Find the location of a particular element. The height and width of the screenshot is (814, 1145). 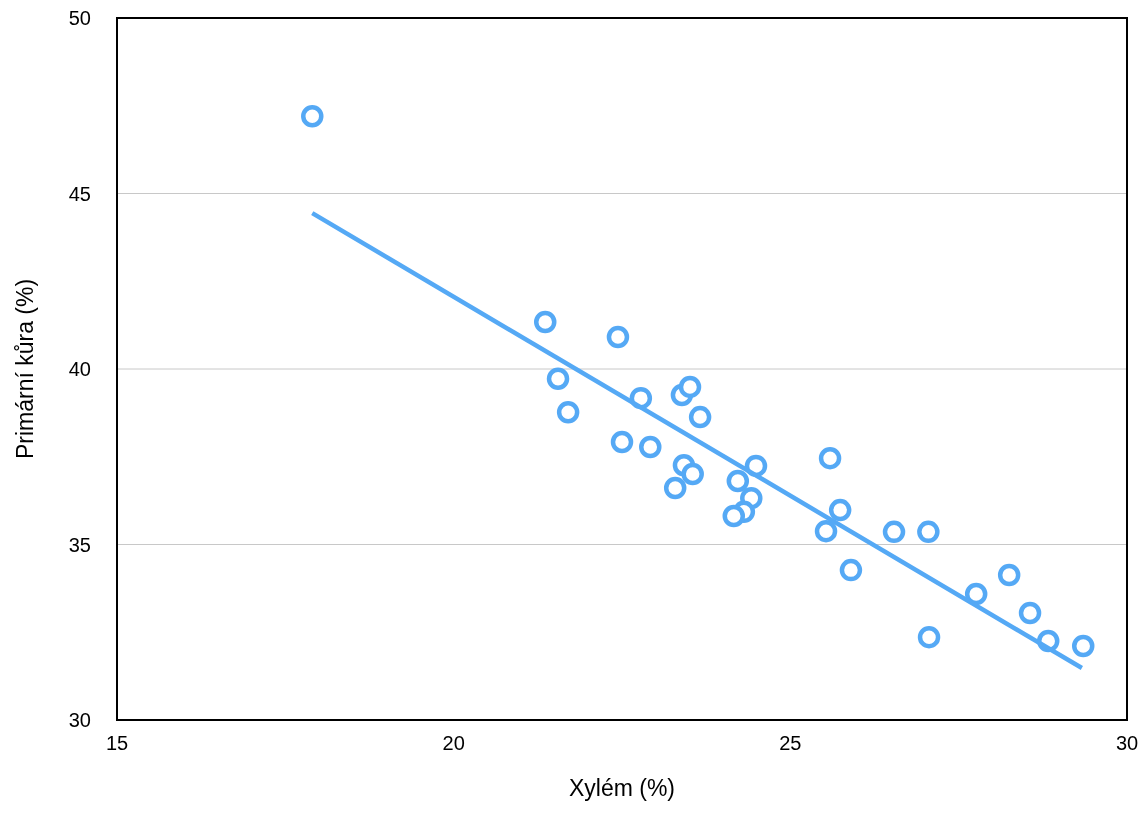

y-tick-label: 35 is located at coordinates (79, 544).